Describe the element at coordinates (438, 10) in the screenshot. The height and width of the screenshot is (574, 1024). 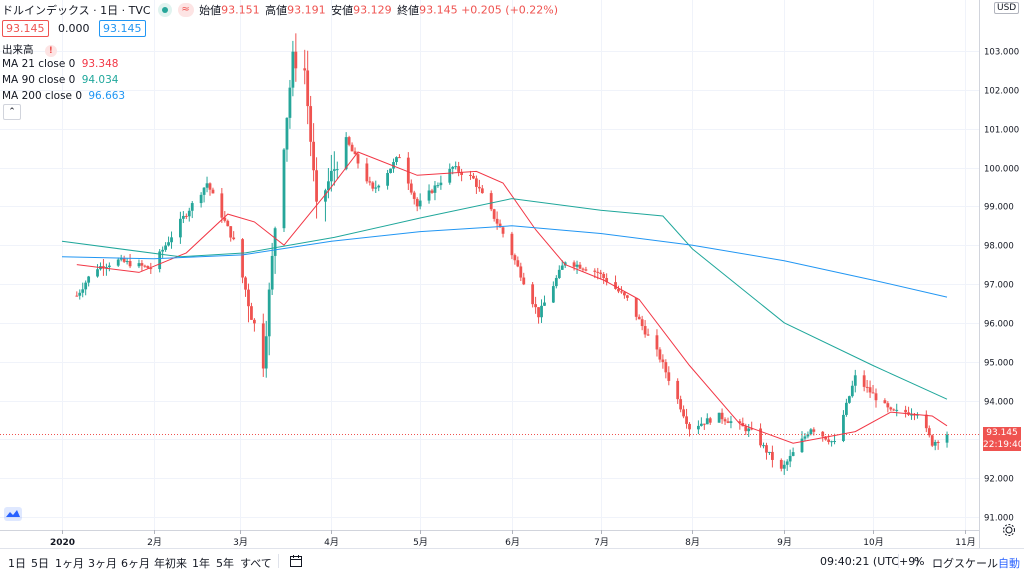
I see `close-value: 93.145` at that location.